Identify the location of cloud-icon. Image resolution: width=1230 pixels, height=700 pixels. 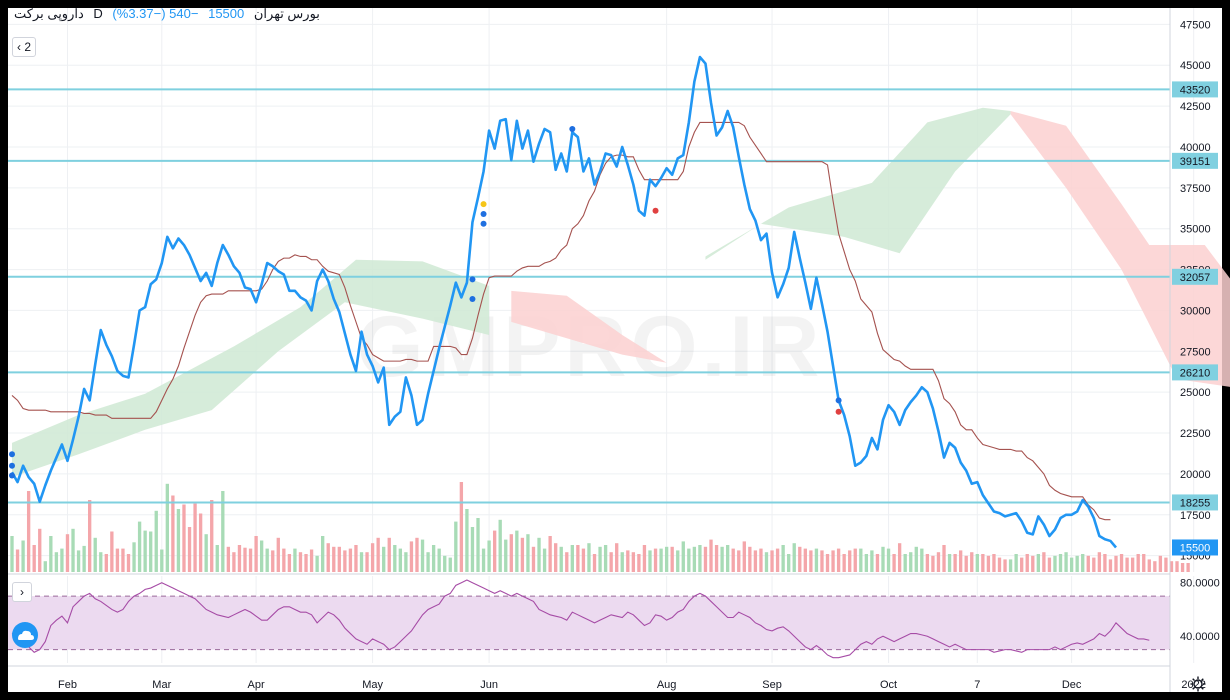
(26, 635).